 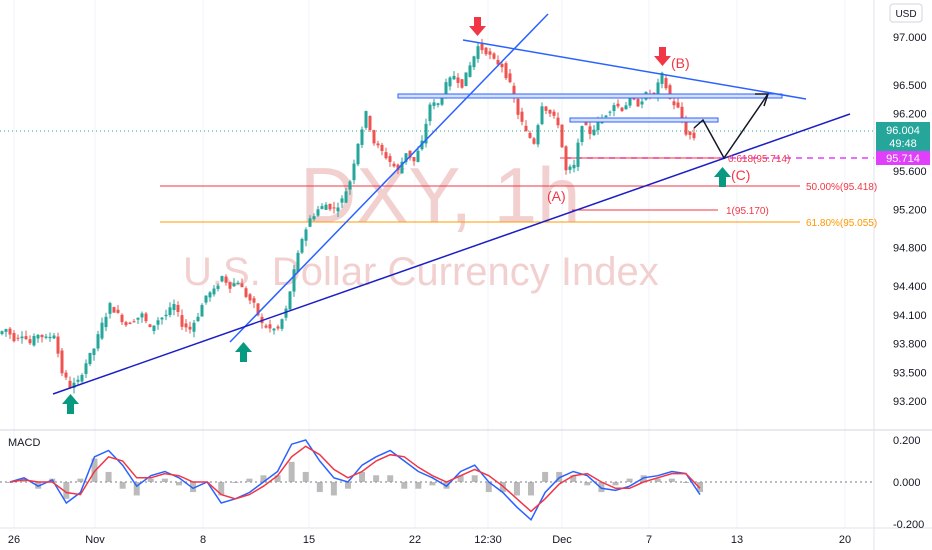 I want to click on time-tick: 13, so click(x=737, y=540).